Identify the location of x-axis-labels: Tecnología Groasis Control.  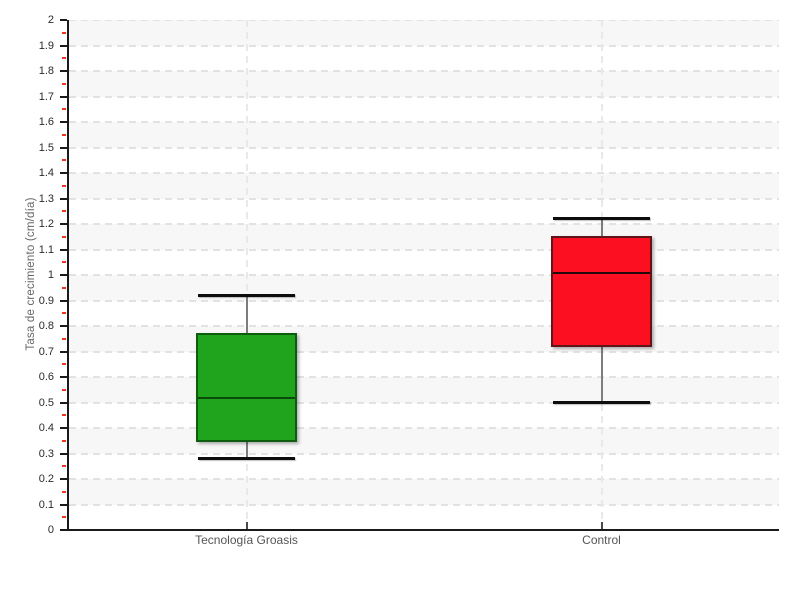
(424, 541).